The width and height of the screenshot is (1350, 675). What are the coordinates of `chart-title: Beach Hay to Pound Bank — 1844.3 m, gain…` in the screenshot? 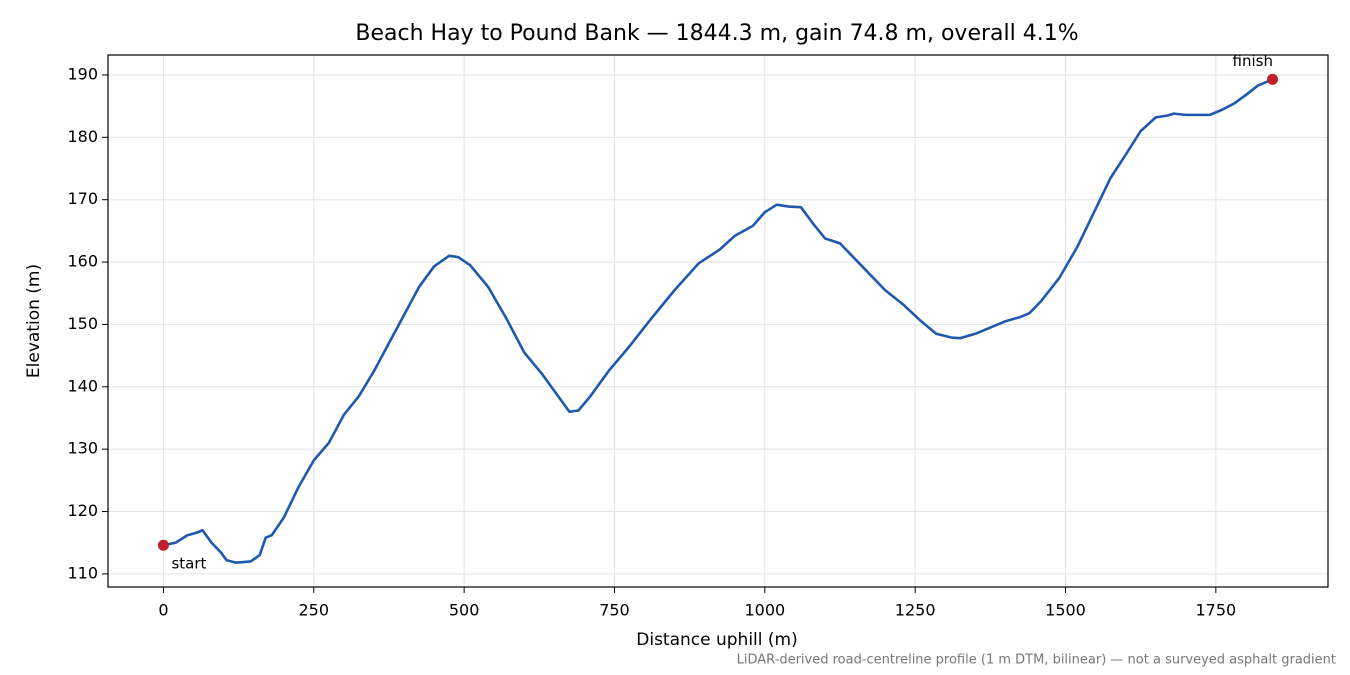 It's located at (716, 33).